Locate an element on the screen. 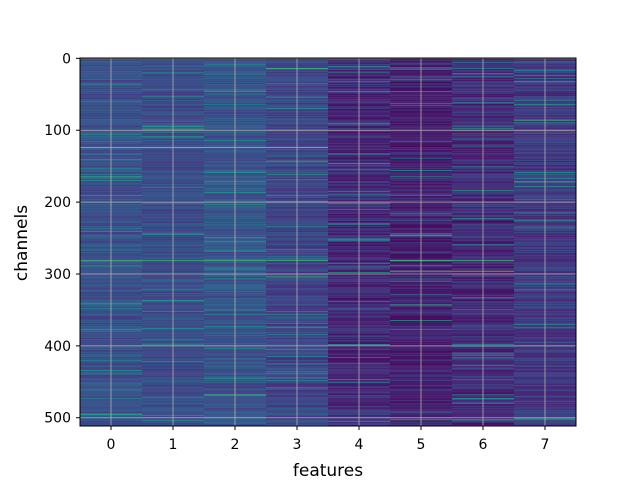 The height and width of the screenshot is (480, 640). x-tick-label: 6 is located at coordinates (483, 445).